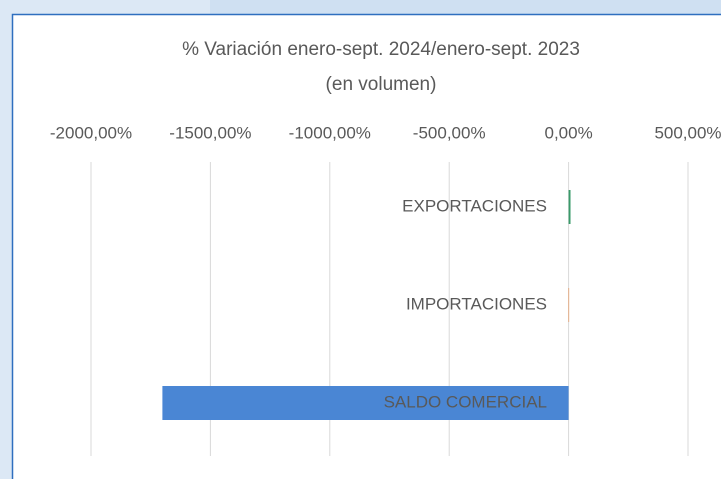  I want to click on y-tick-label: EXPORTACIONES, so click(474, 205).